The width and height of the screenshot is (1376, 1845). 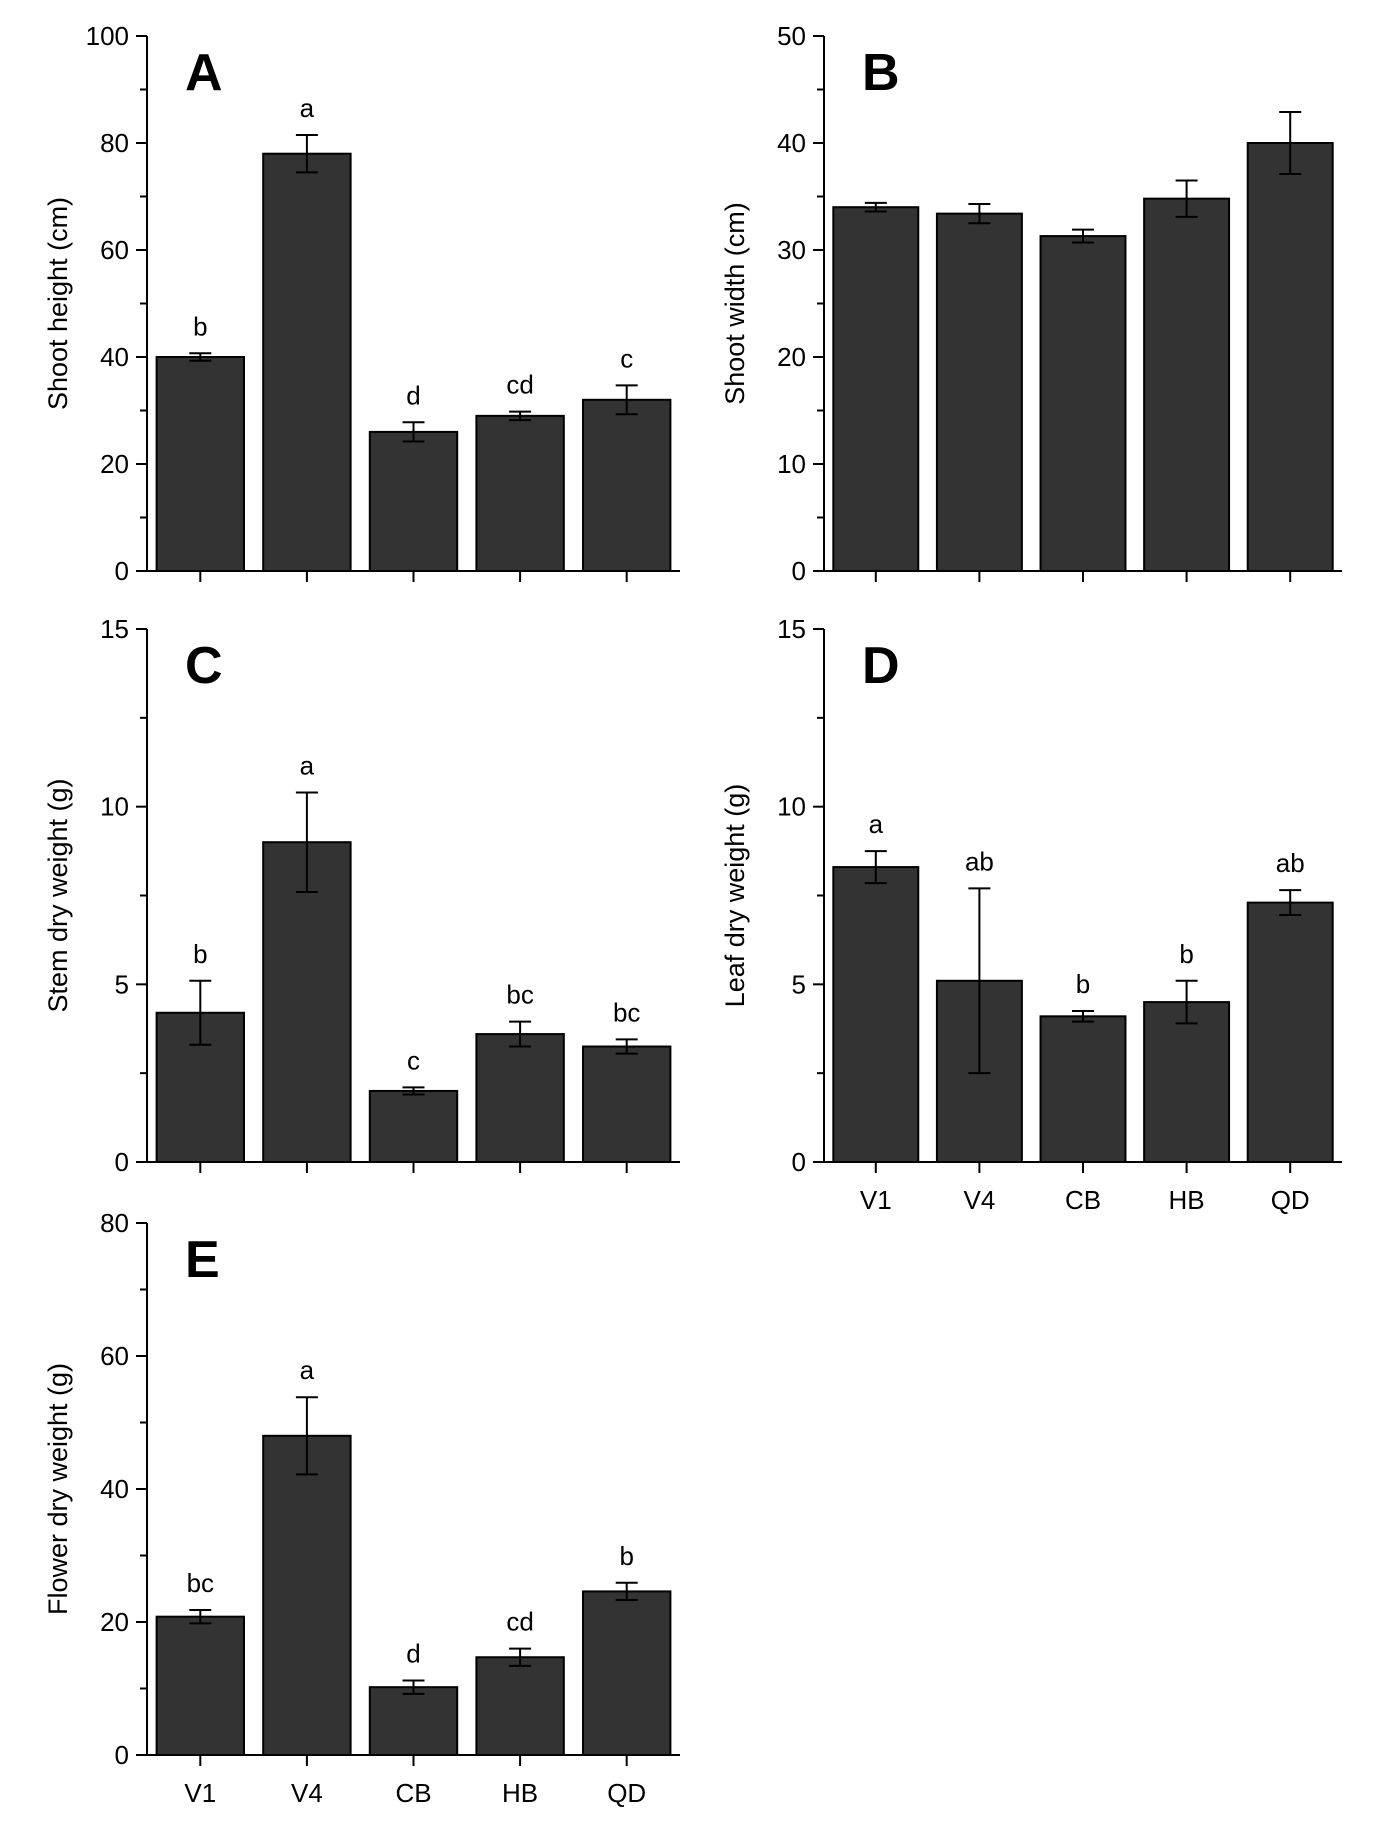 What do you see at coordinates (1083, 1089) in the screenshot?
I see `panel-d-bar-cb` at bounding box center [1083, 1089].